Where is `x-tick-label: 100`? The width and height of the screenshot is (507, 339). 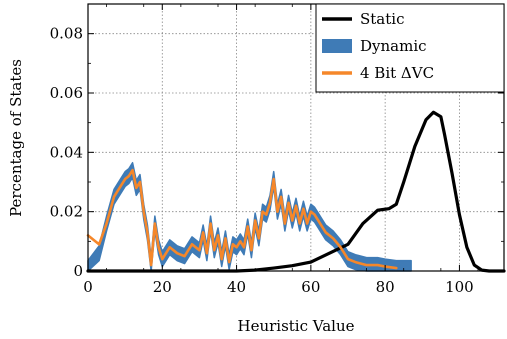 x-tick-label: 100 is located at coordinates (459, 287).